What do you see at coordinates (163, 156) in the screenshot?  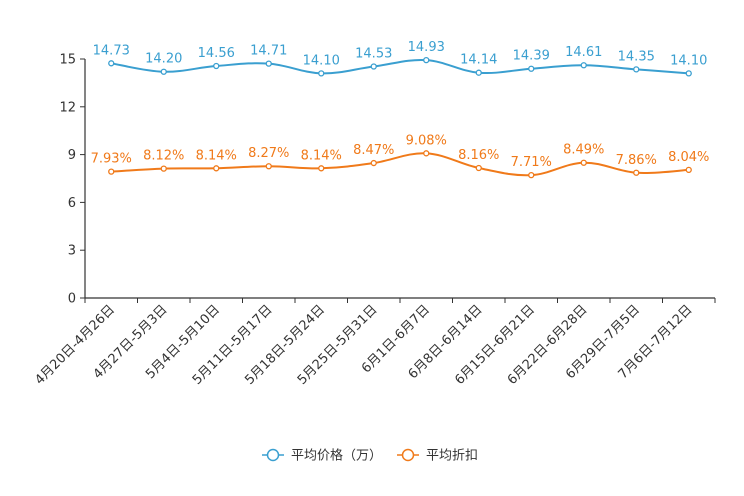 I see `data-label: 8.12%` at bounding box center [163, 156].